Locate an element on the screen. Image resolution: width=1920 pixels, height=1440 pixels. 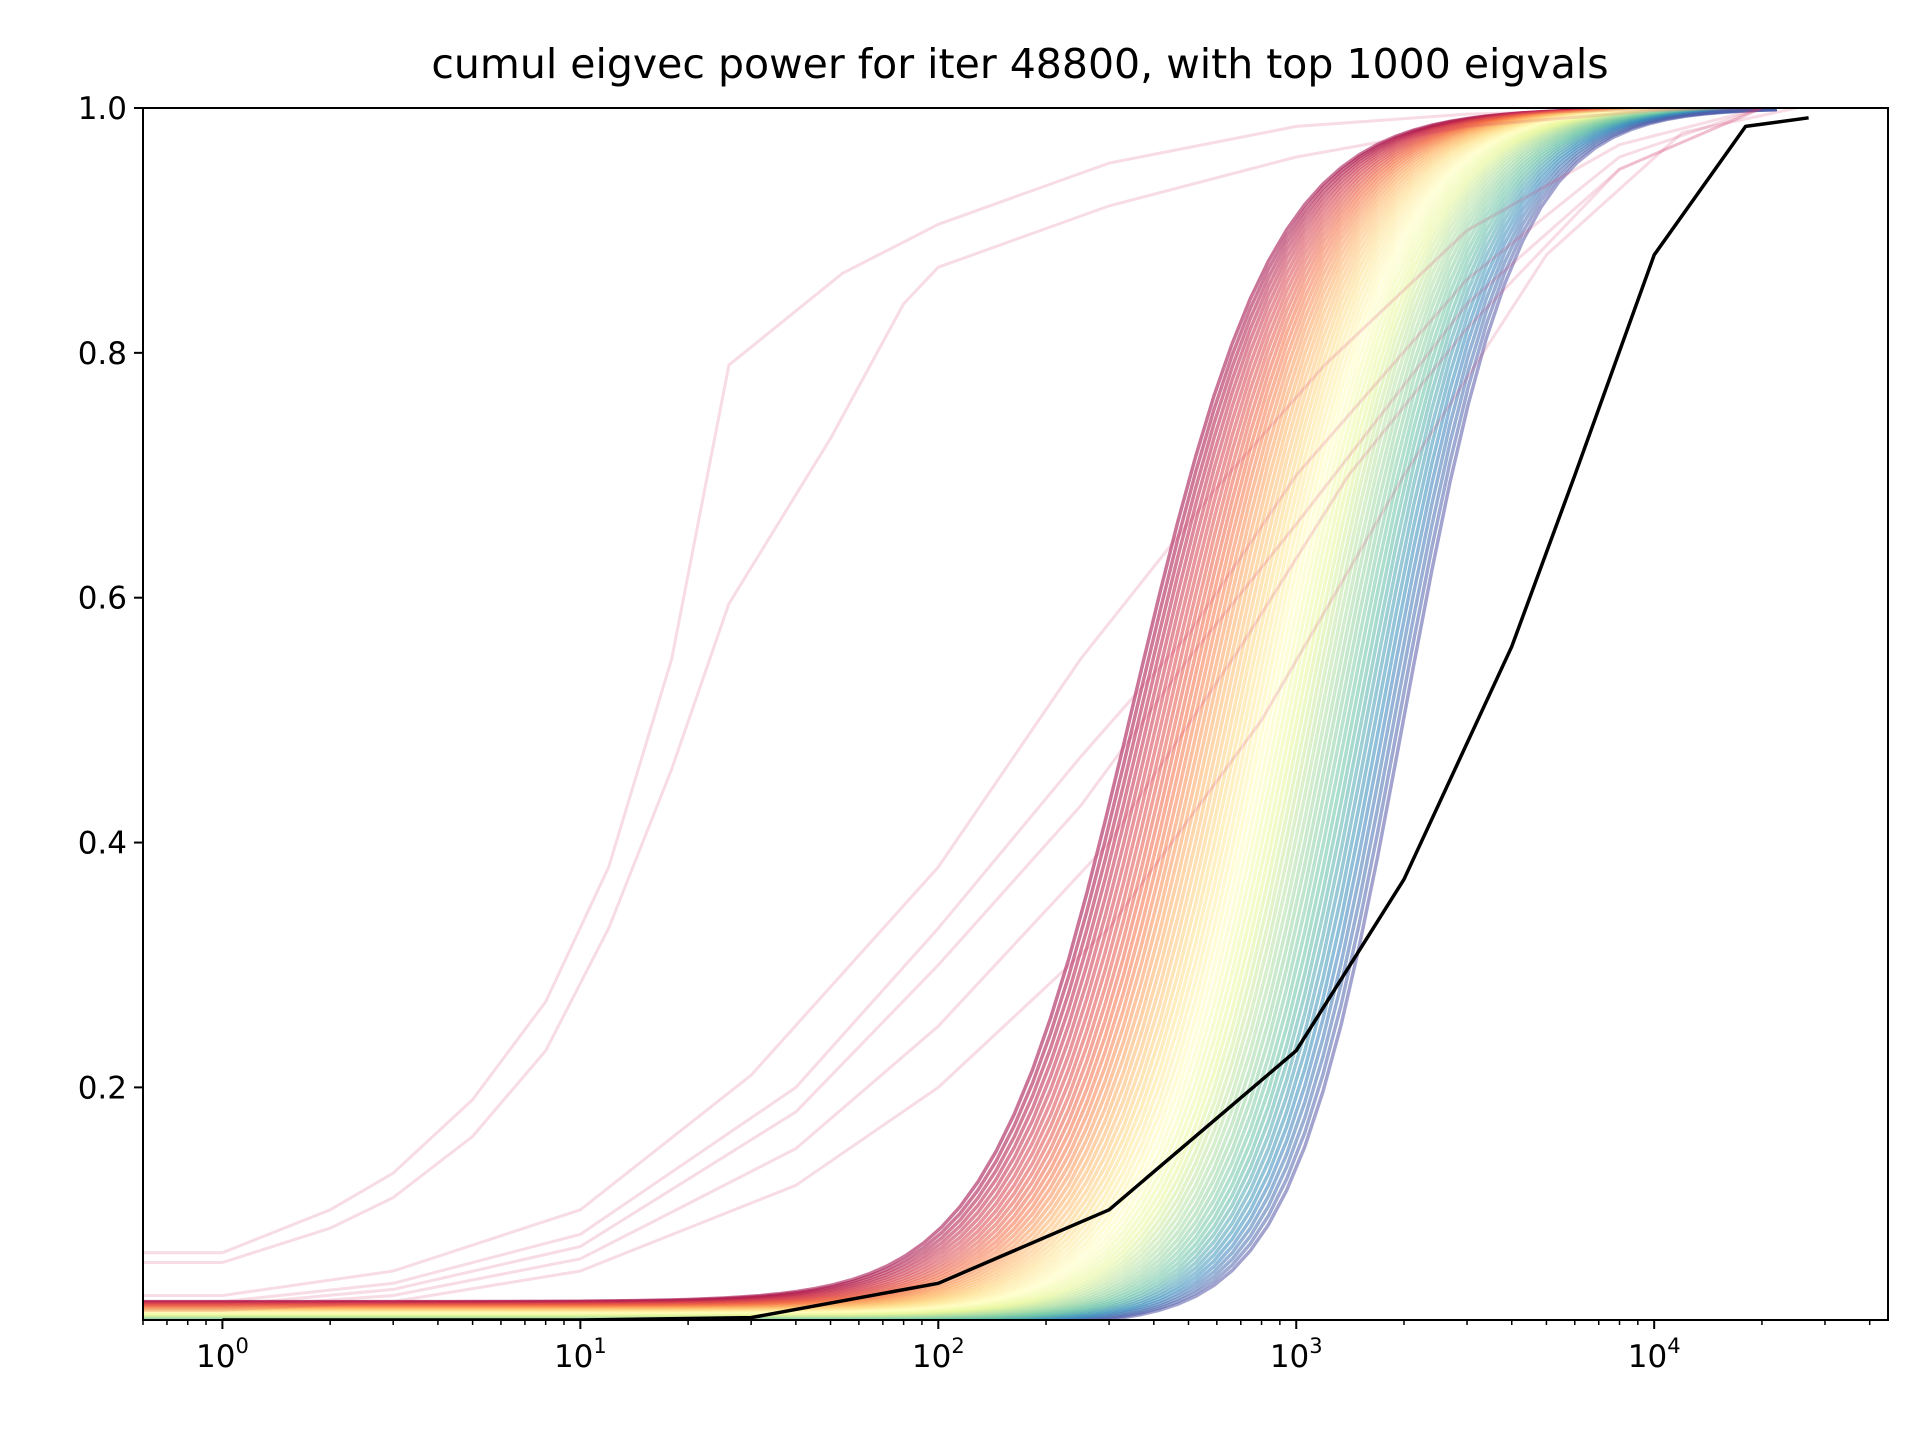
y-tick-label: 0.8 is located at coordinates (102, 354).